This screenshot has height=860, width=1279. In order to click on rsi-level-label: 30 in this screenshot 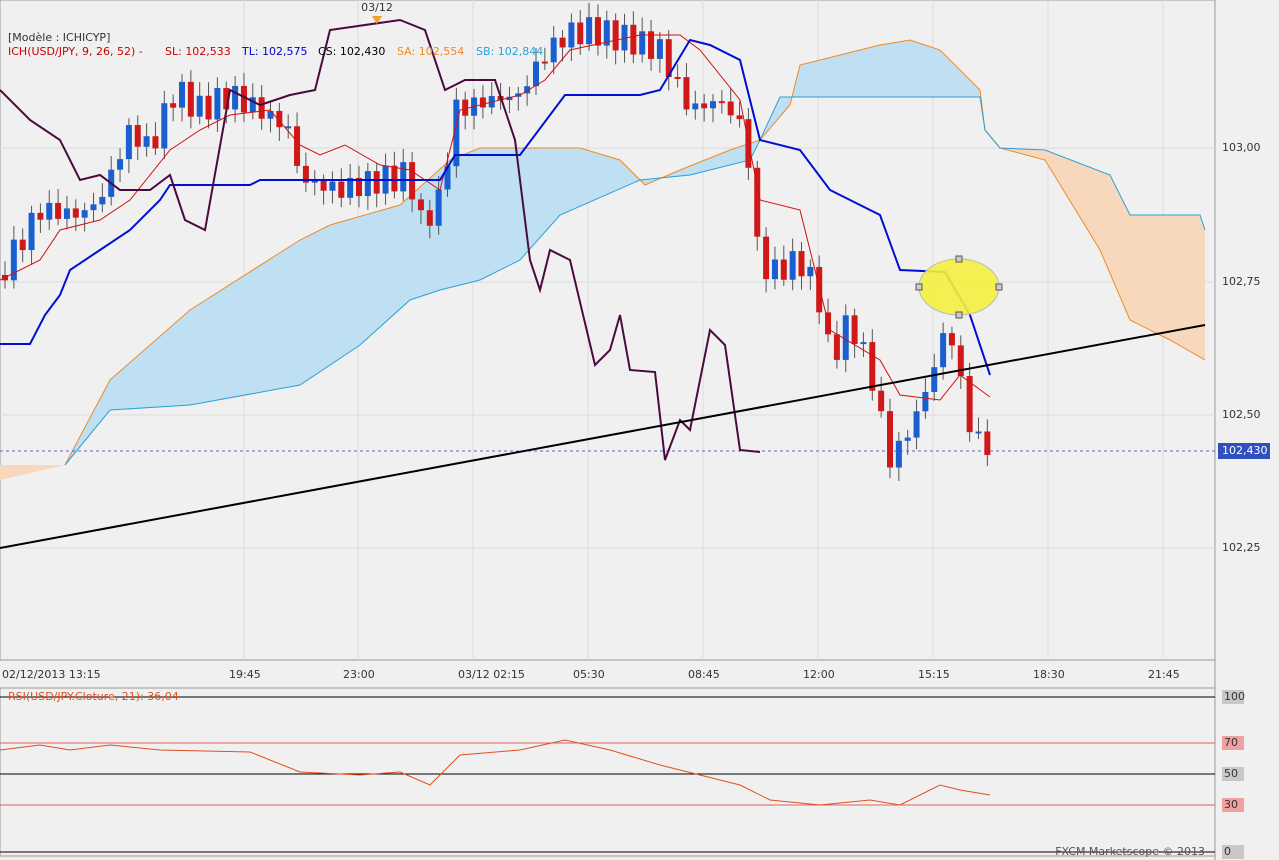, I will do `click(1231, 804)`.